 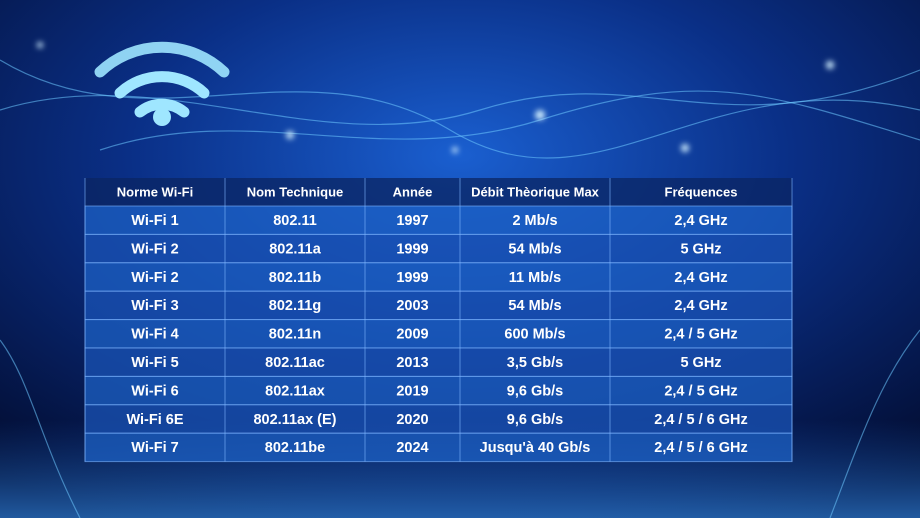 What do you see at coordinates (701, 191) in the screenshot?
I see `header-cell: Fréquences` at bounding box center [701, 191].